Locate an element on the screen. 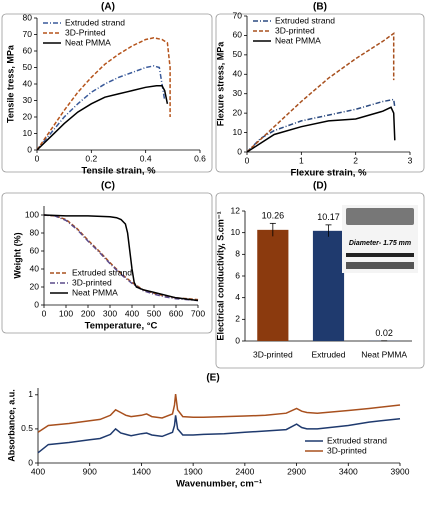 This screenshot has width=426, height=505. inset-strand2 is located at coordinates (380, 265).